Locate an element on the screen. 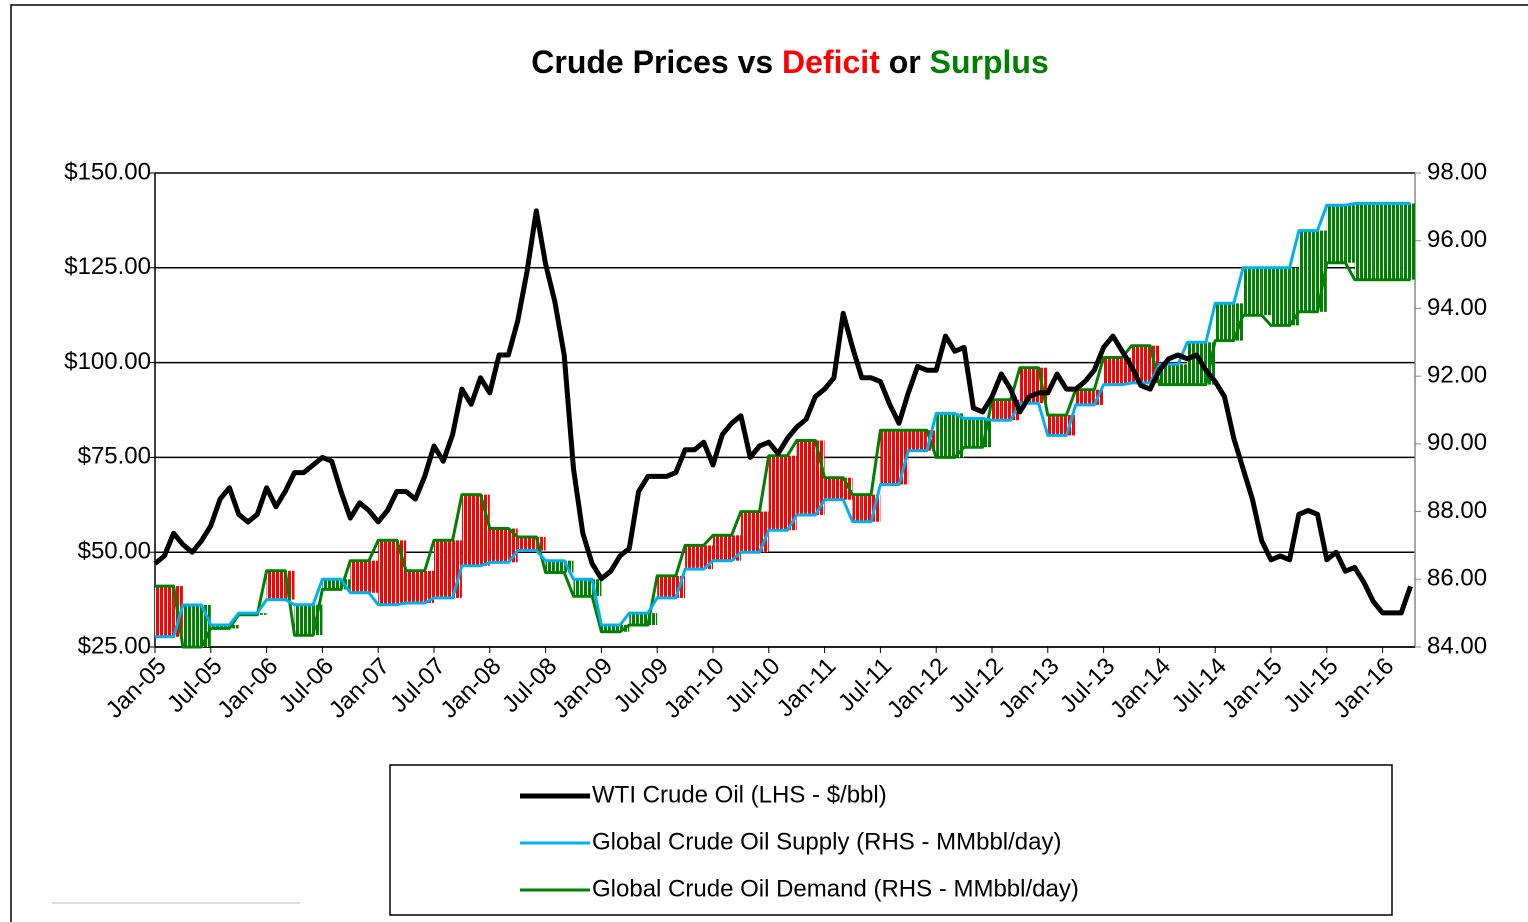  y-tick-label: $50.00 is located at coordinates (114, 551).